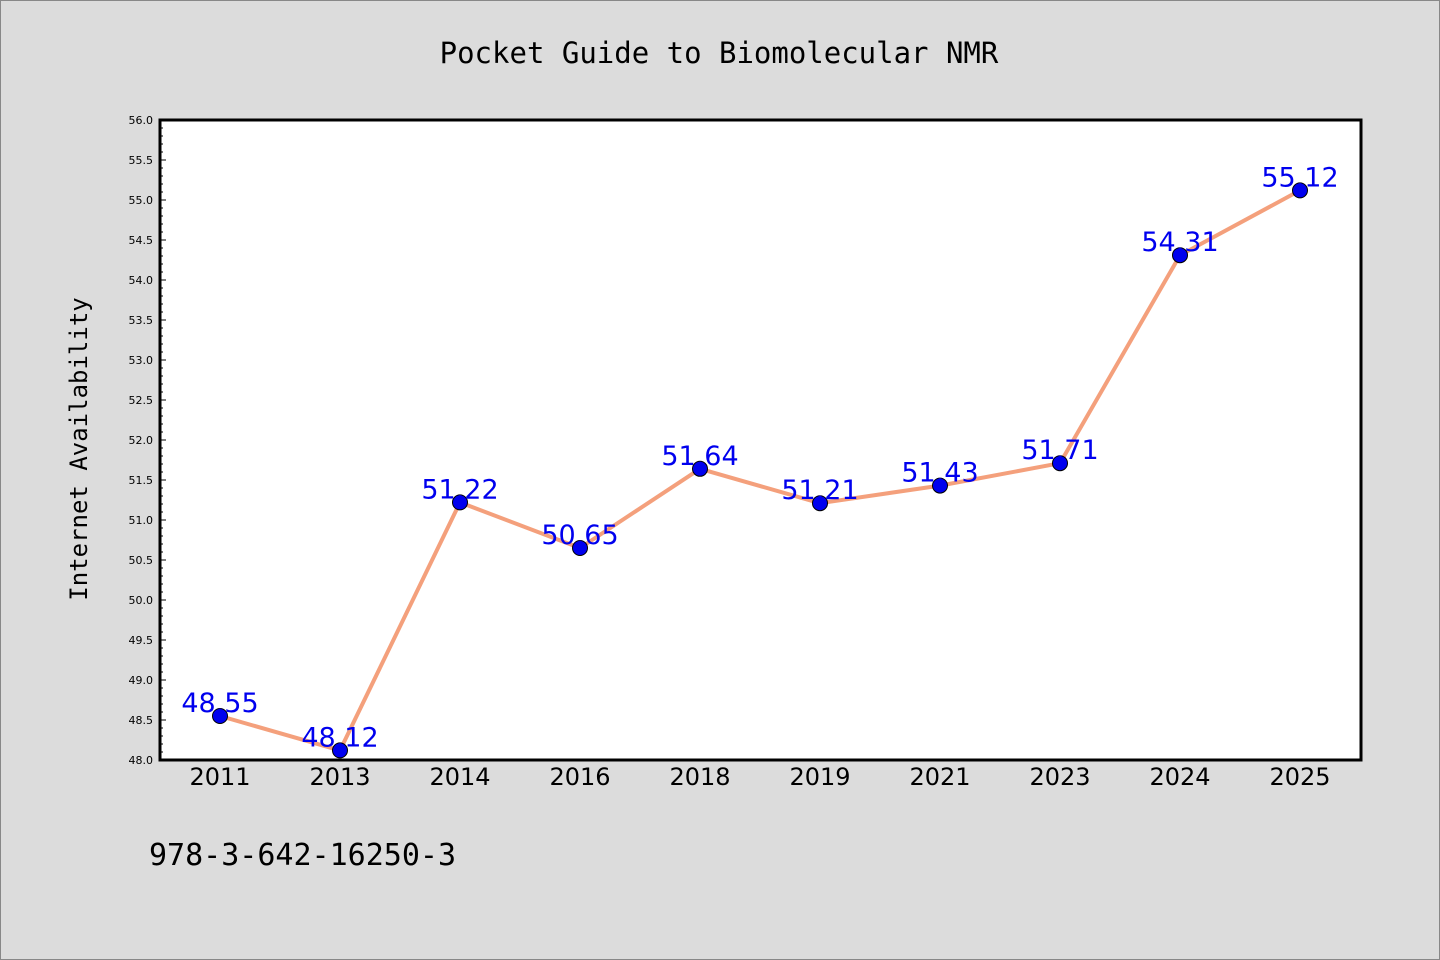  What do you see at coordinates (302, 855) in the screenshot?
I see `footer-text: 978-3-642-16250-3` at bounding box center [302, 855].